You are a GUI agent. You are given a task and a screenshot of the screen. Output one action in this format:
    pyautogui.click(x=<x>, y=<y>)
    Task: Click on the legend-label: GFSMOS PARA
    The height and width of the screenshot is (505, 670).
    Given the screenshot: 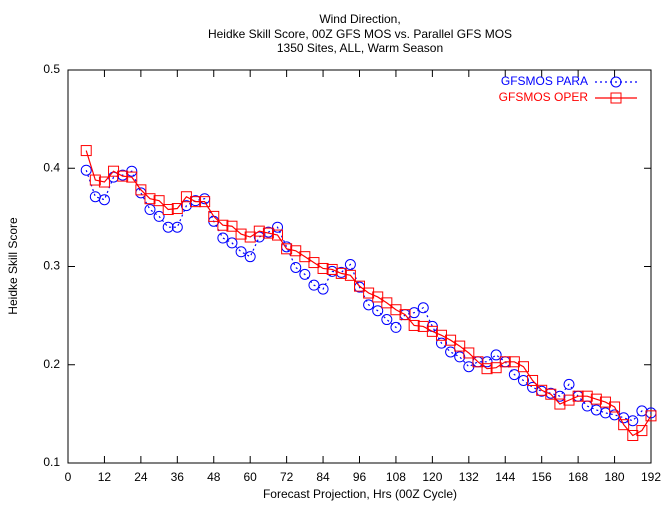 What is the action you would take?
    pyautogui.click(x=544, y=81)
    